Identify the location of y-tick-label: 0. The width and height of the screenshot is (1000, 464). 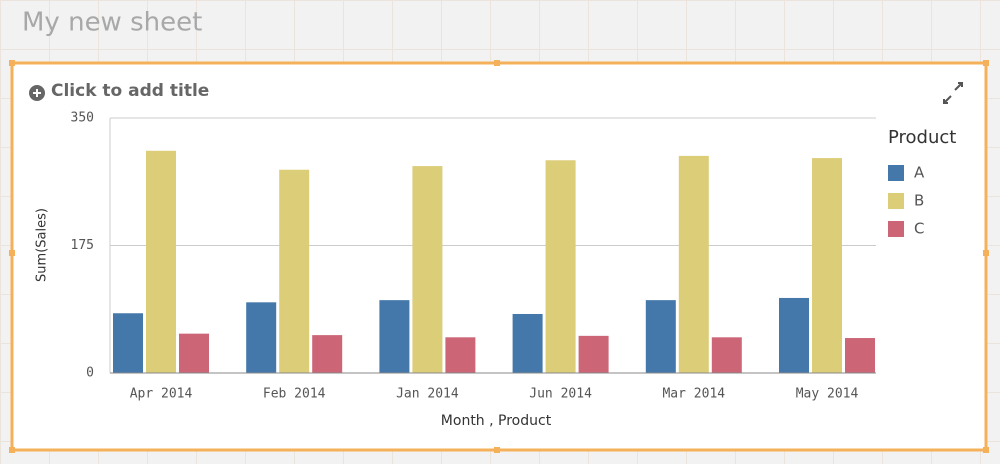
(90, 373).